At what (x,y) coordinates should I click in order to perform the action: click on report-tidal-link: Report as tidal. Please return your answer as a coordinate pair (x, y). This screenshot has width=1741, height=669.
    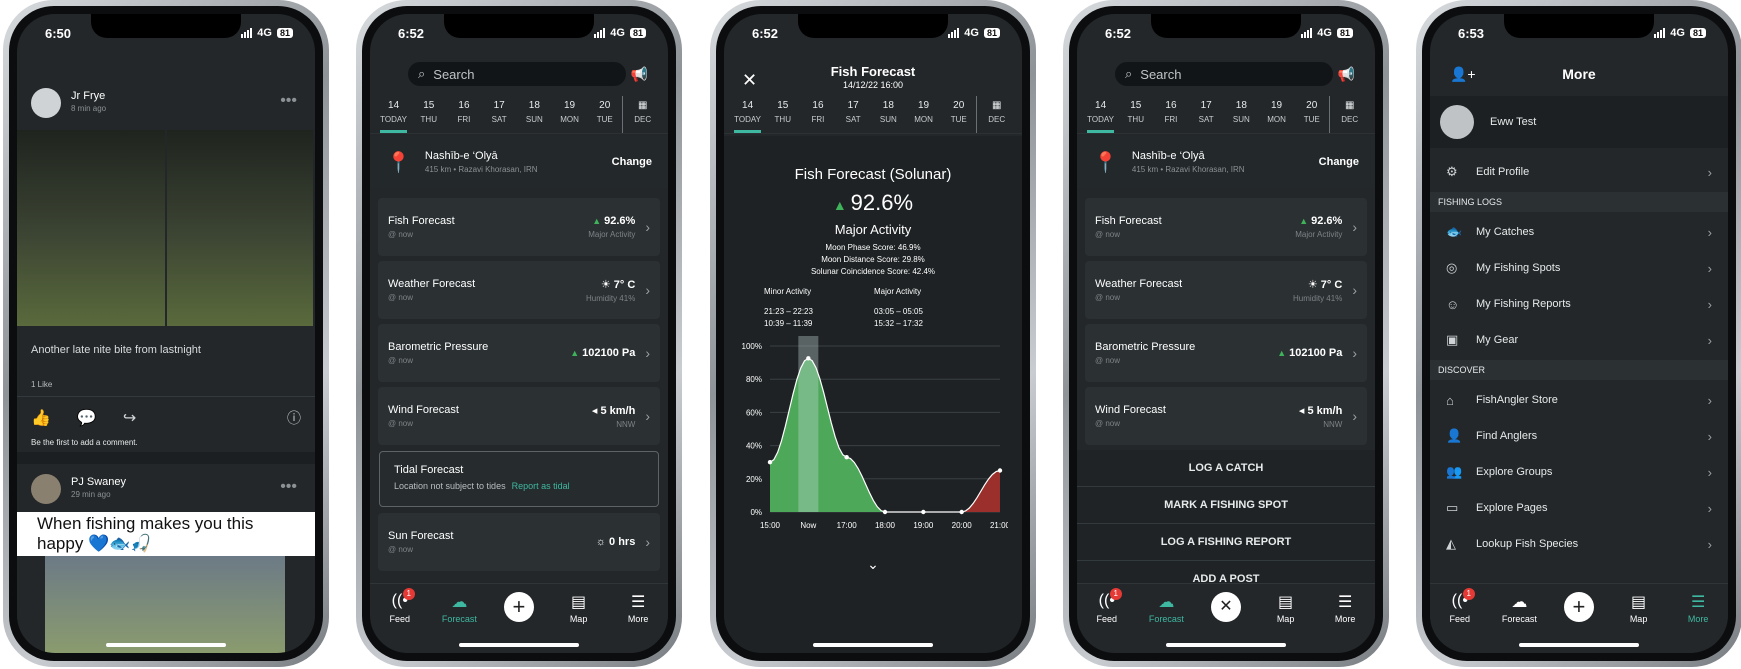
    Looking at the image, I should click on (540, 486).